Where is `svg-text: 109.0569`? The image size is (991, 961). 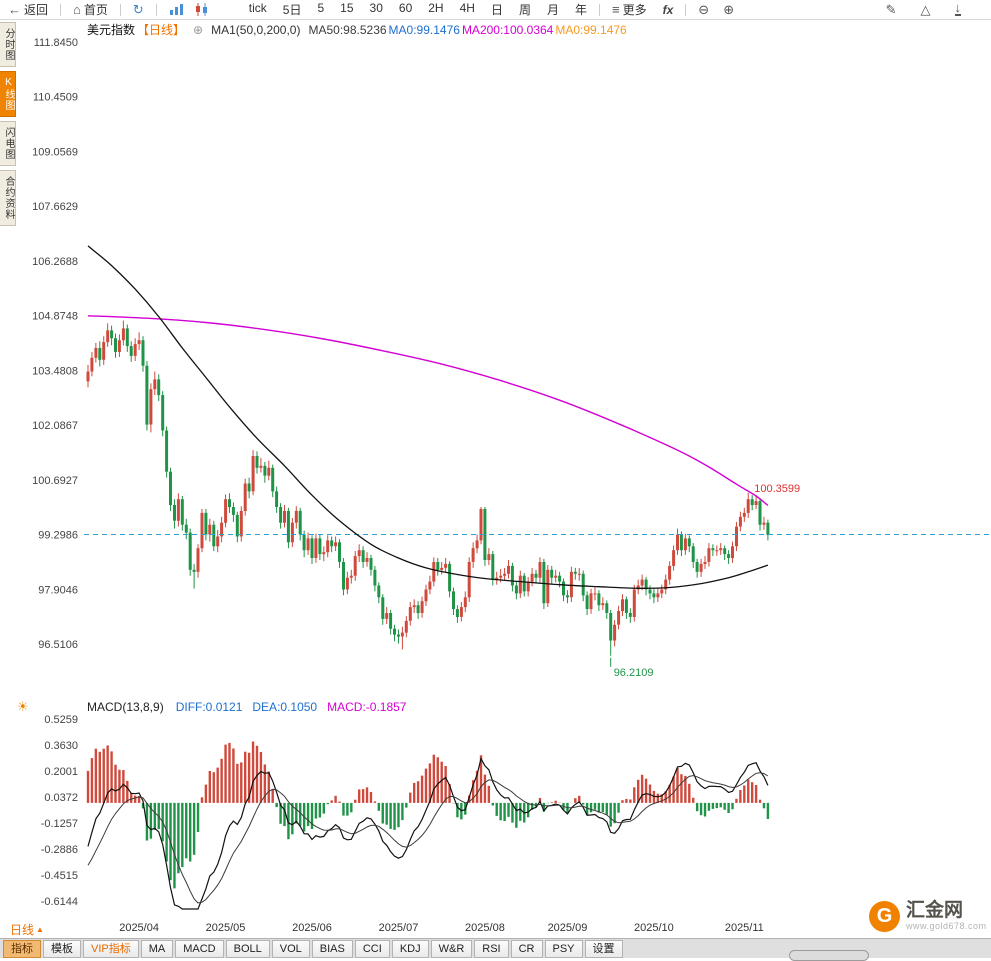
svg-text: 109.0569 is located at coordinates (55, 152).